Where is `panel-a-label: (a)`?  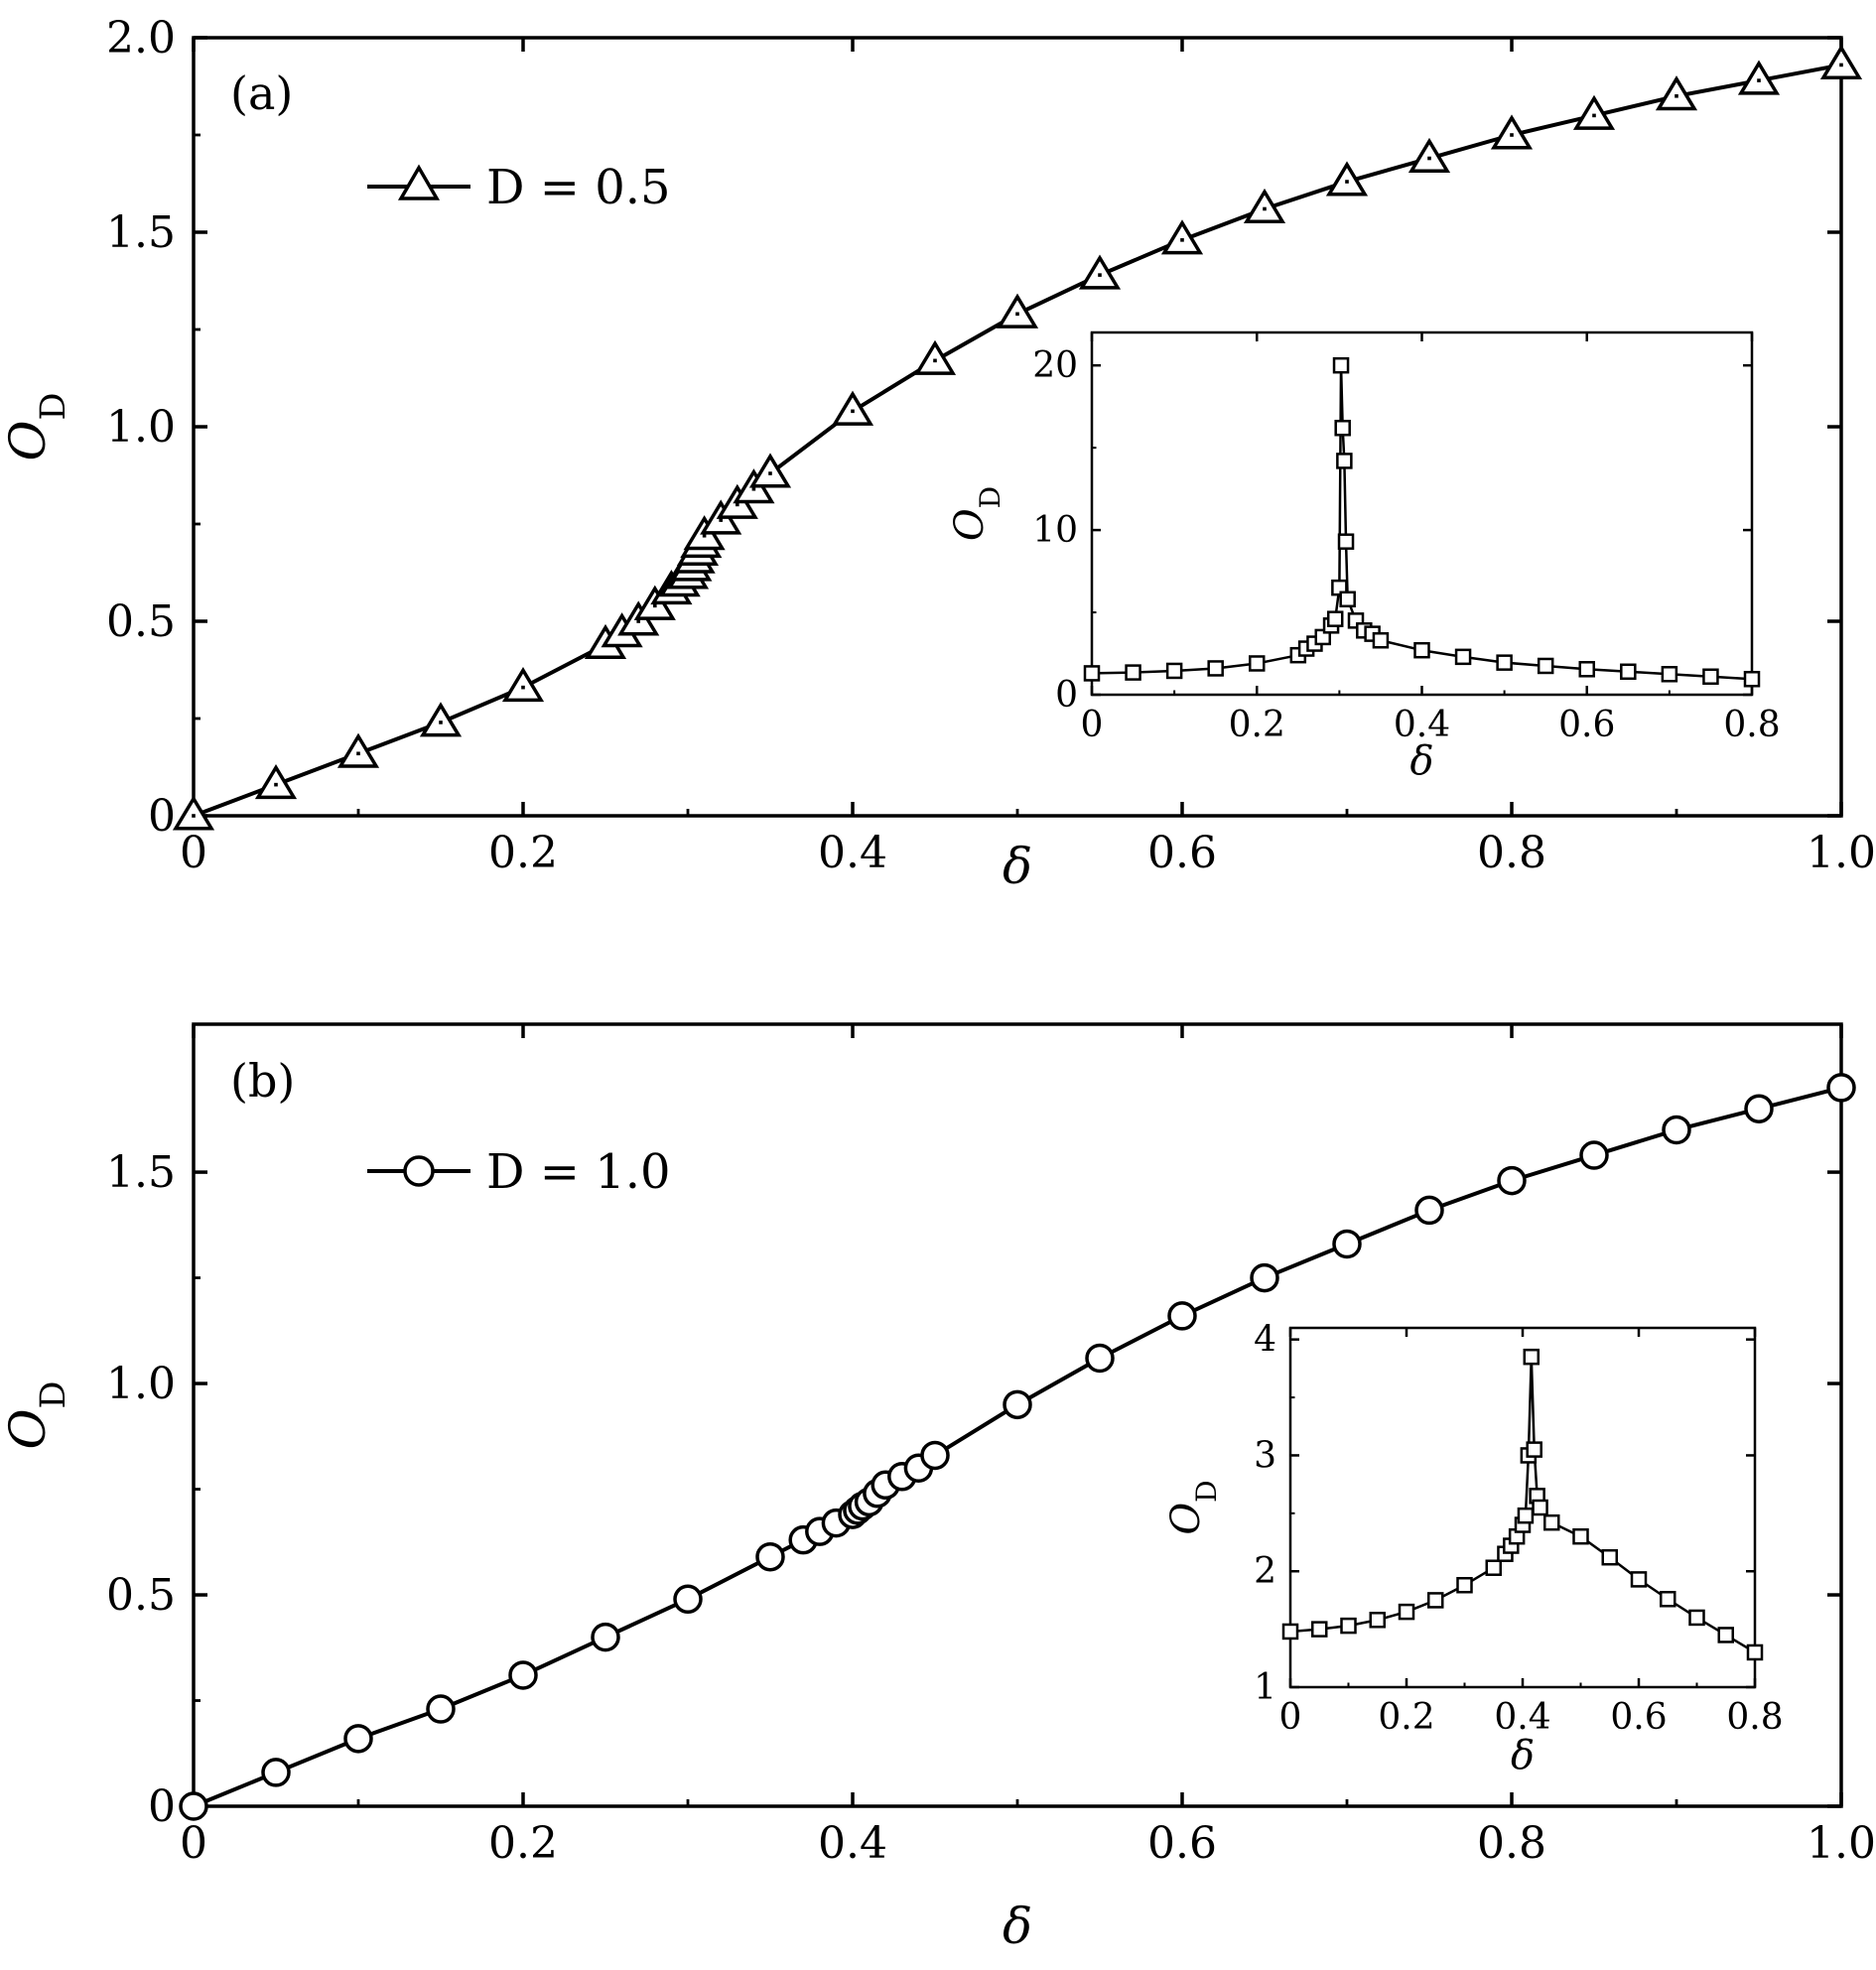
panel-a-label: (a) is located at coordinates (261, 93).